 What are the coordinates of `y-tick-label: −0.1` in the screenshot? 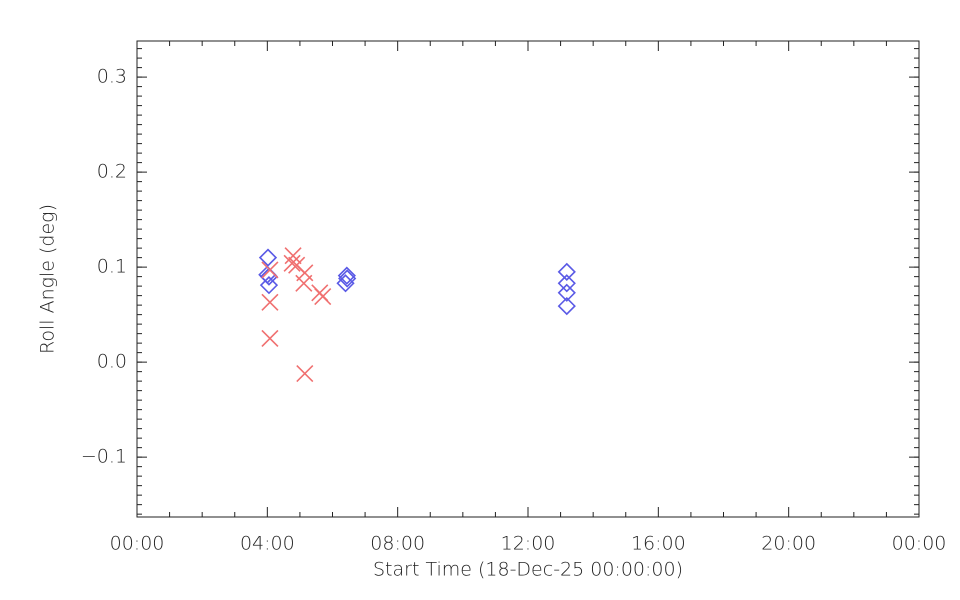 It's located at (104, 457).